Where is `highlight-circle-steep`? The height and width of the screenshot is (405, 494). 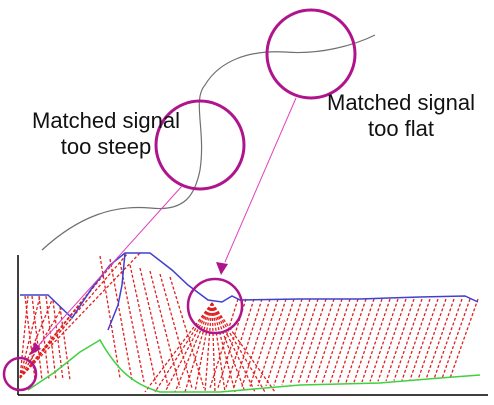 highlight-circle-steep is located at coordinates (200, 145).